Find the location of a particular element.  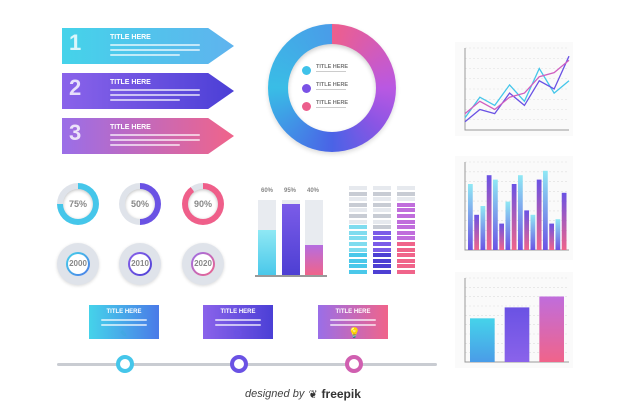

year-label: 2020 is located at coordinates (203, 263).